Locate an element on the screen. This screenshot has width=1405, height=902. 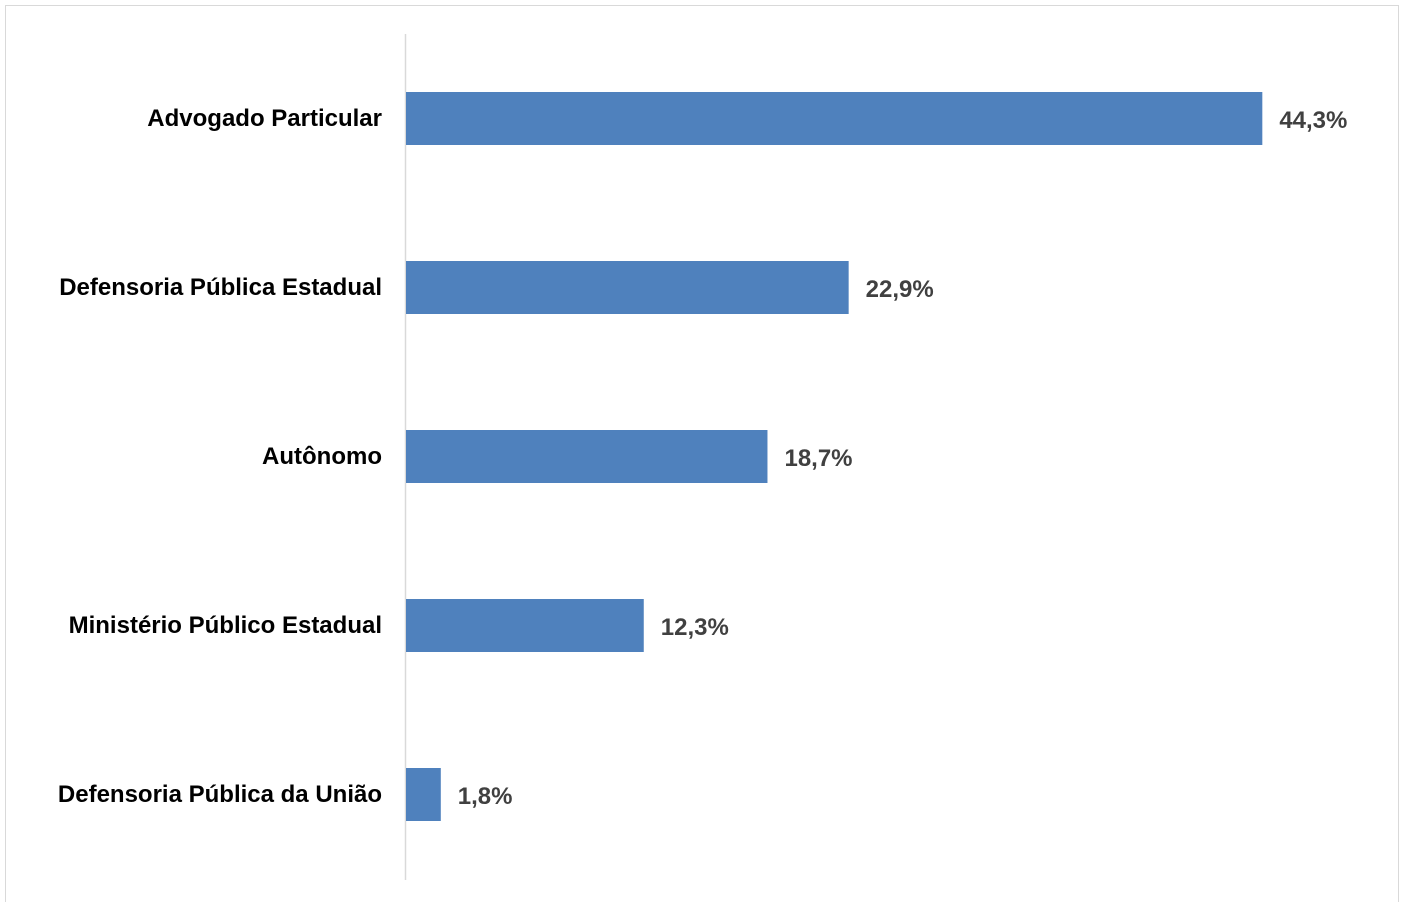
value-label: 44,3% is located at coordinates (1313, 120).